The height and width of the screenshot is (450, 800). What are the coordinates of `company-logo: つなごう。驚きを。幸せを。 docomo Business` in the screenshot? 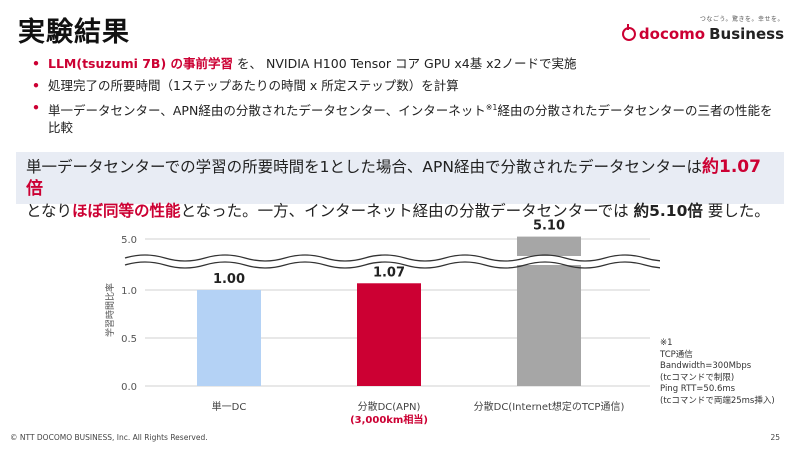 It's located at (701, 28).